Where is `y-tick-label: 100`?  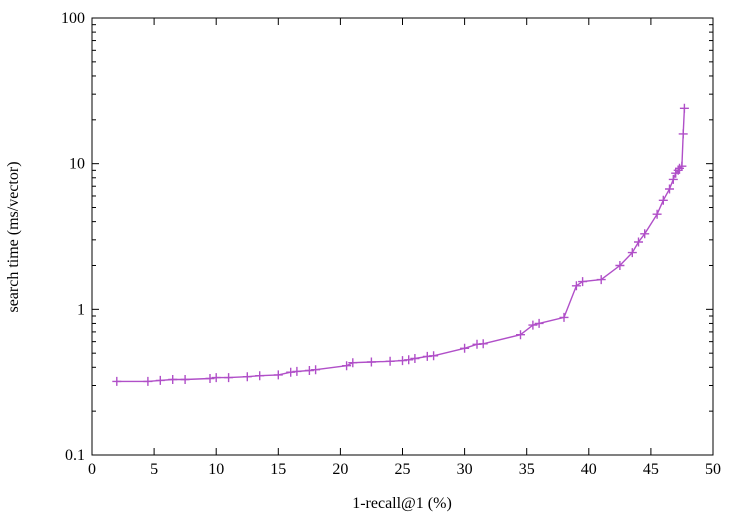
y-tick-label: 100 is located at coordinates (73, 18).